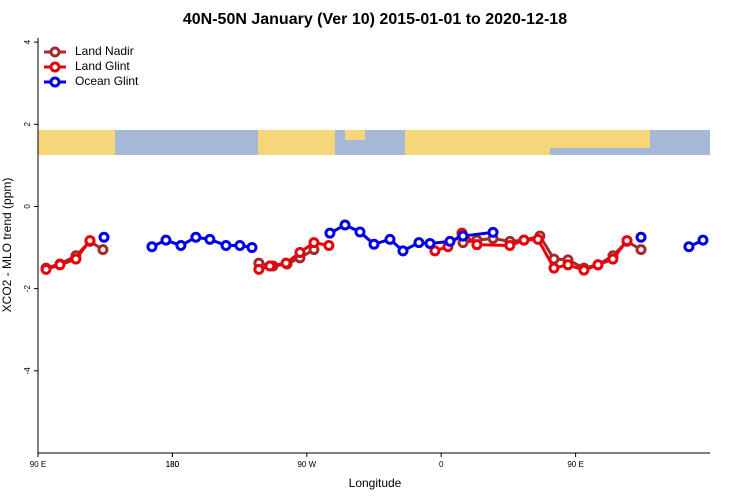 This screenshot has height=500, width=750. Describe the element at coordinates (306, 464) in the screenshot. I see `x-tick-label: 90 W` at that location.